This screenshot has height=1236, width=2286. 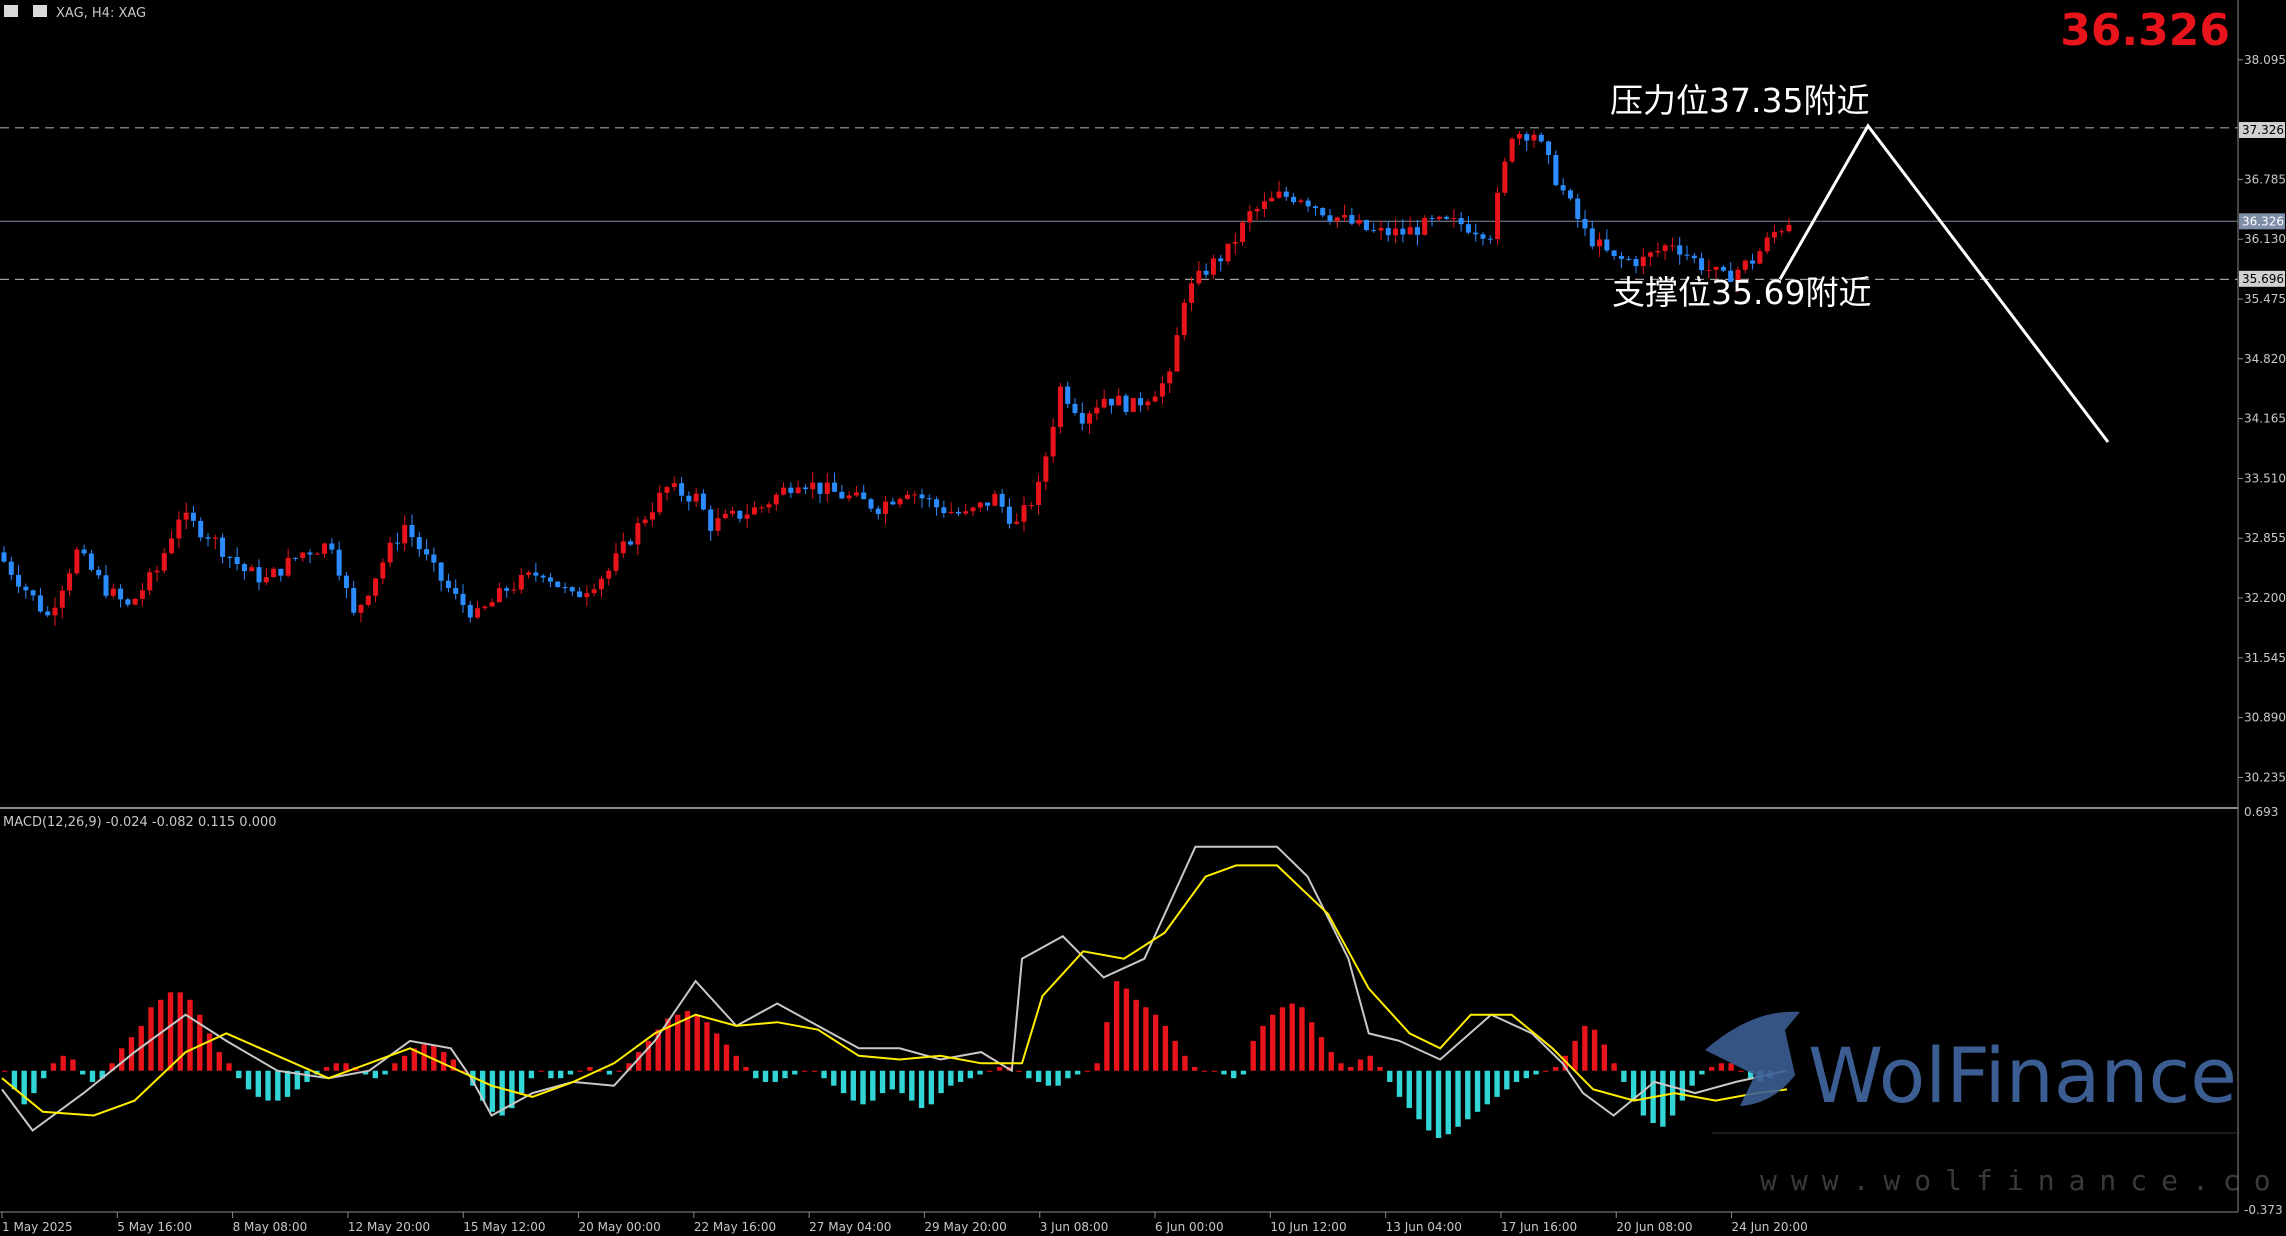 I want to click on menu-icon, so click(x=11, y=11).